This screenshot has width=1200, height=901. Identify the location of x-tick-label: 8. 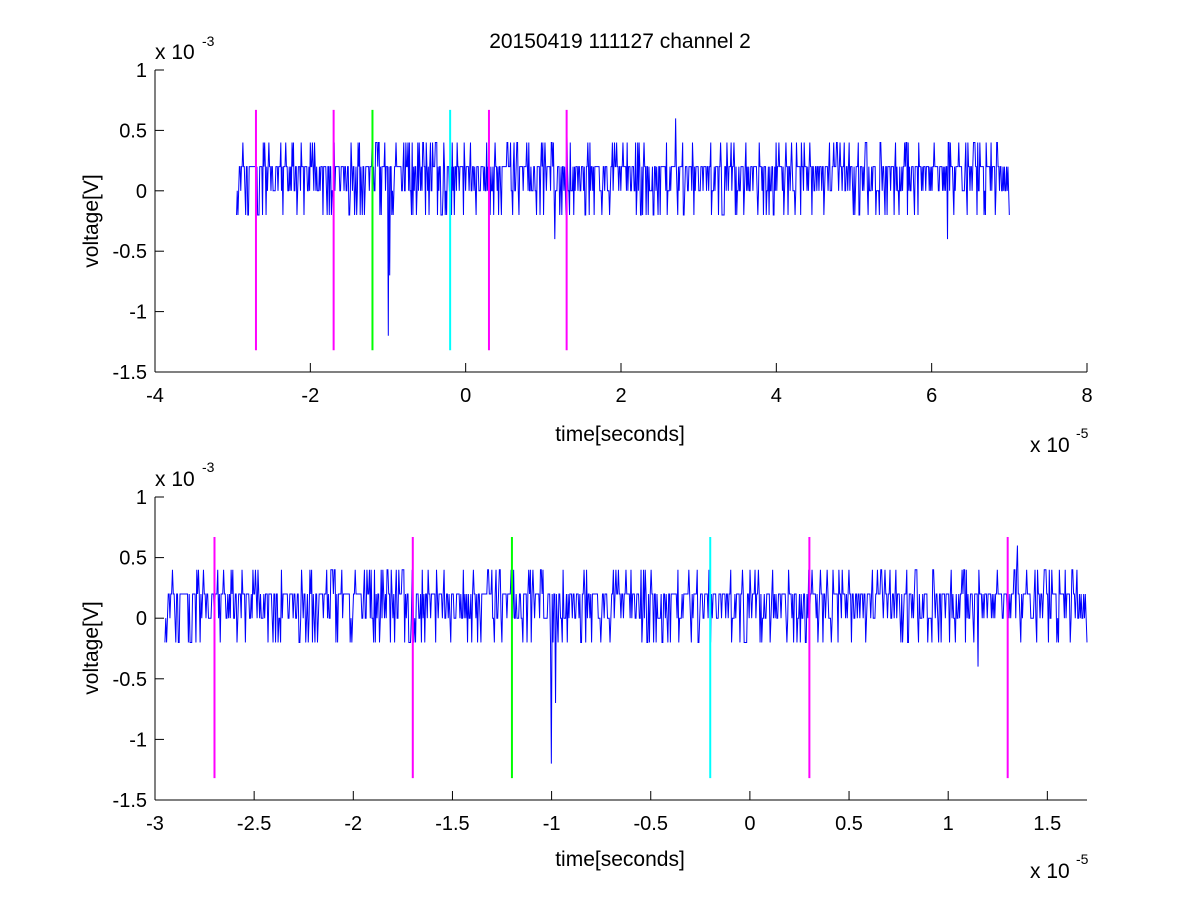
(1086, 396).